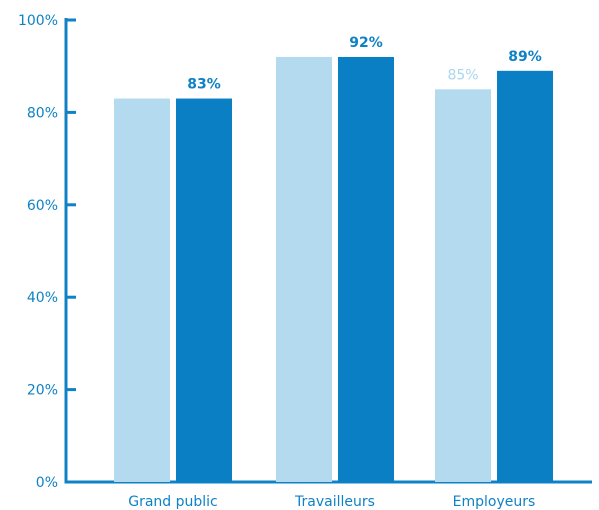 The width and height of the screenshot is (599, 510). What do you see at coordinates (47, 483) in the screenshot?
I see `y-tick-label: 0%` at bounding box center [47, 483].